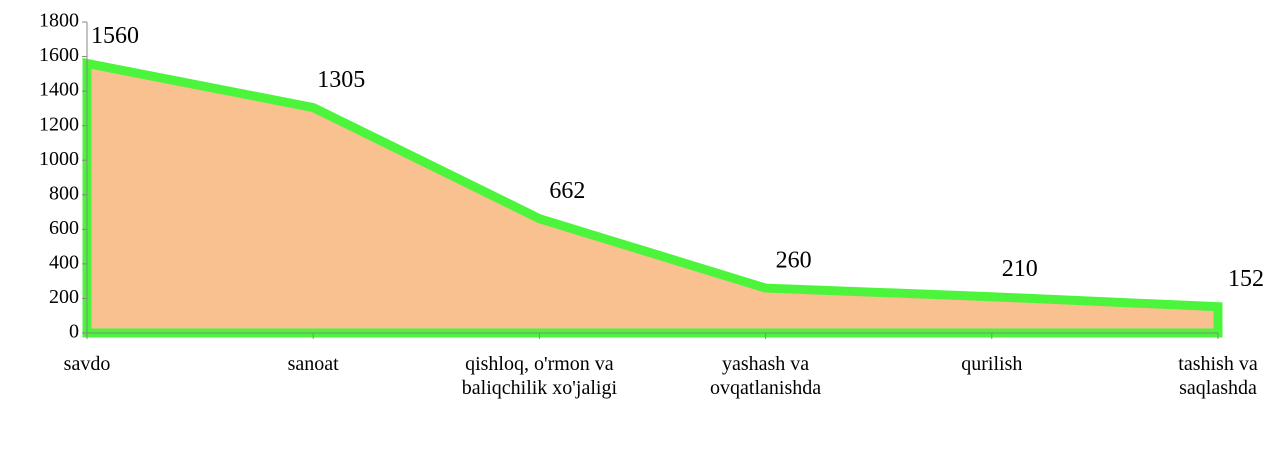 Image resolution: width=1279 pixels, height=450 pixels. Describe the element at coordinates (341, 80) in the screenshot. I see `data-label: 1305` at that location.